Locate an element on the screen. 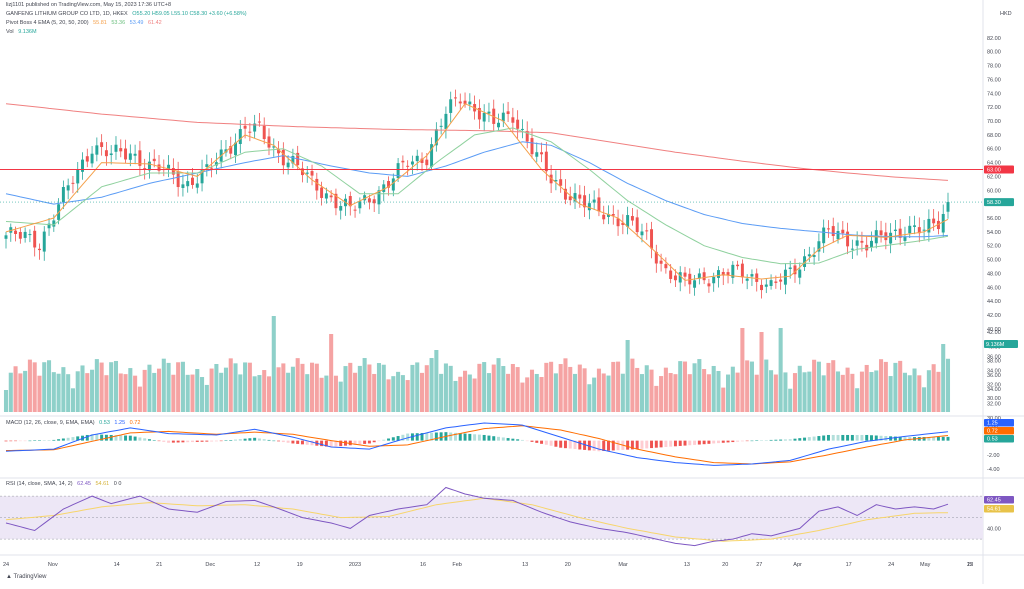 This screenshot has width=1024, height=589. price-tick-label: 62.00 is located at coordinates (994, 177).